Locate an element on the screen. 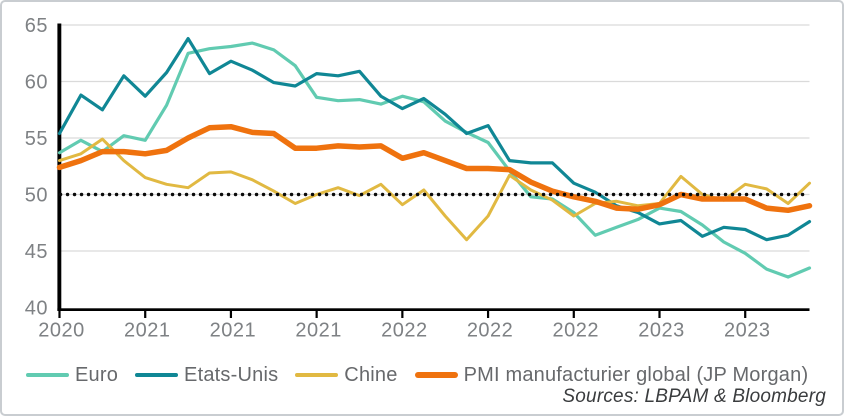 This screenshot has height=416, width=844. y-axis-label-65: 65 is located at coordinates (36, 26).